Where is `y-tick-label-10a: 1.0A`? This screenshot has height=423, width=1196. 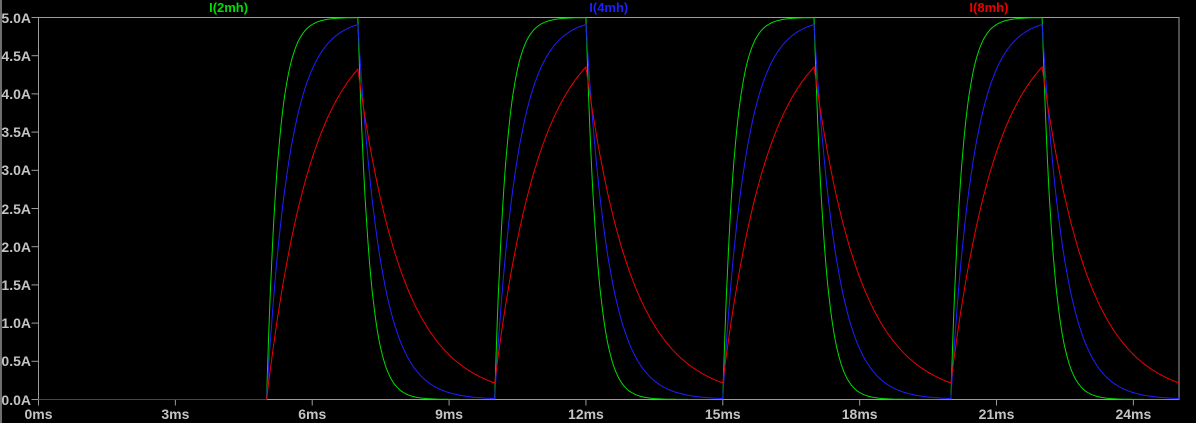
y-tick-label-10a: 1.0A is located at coordinates (16, 323).